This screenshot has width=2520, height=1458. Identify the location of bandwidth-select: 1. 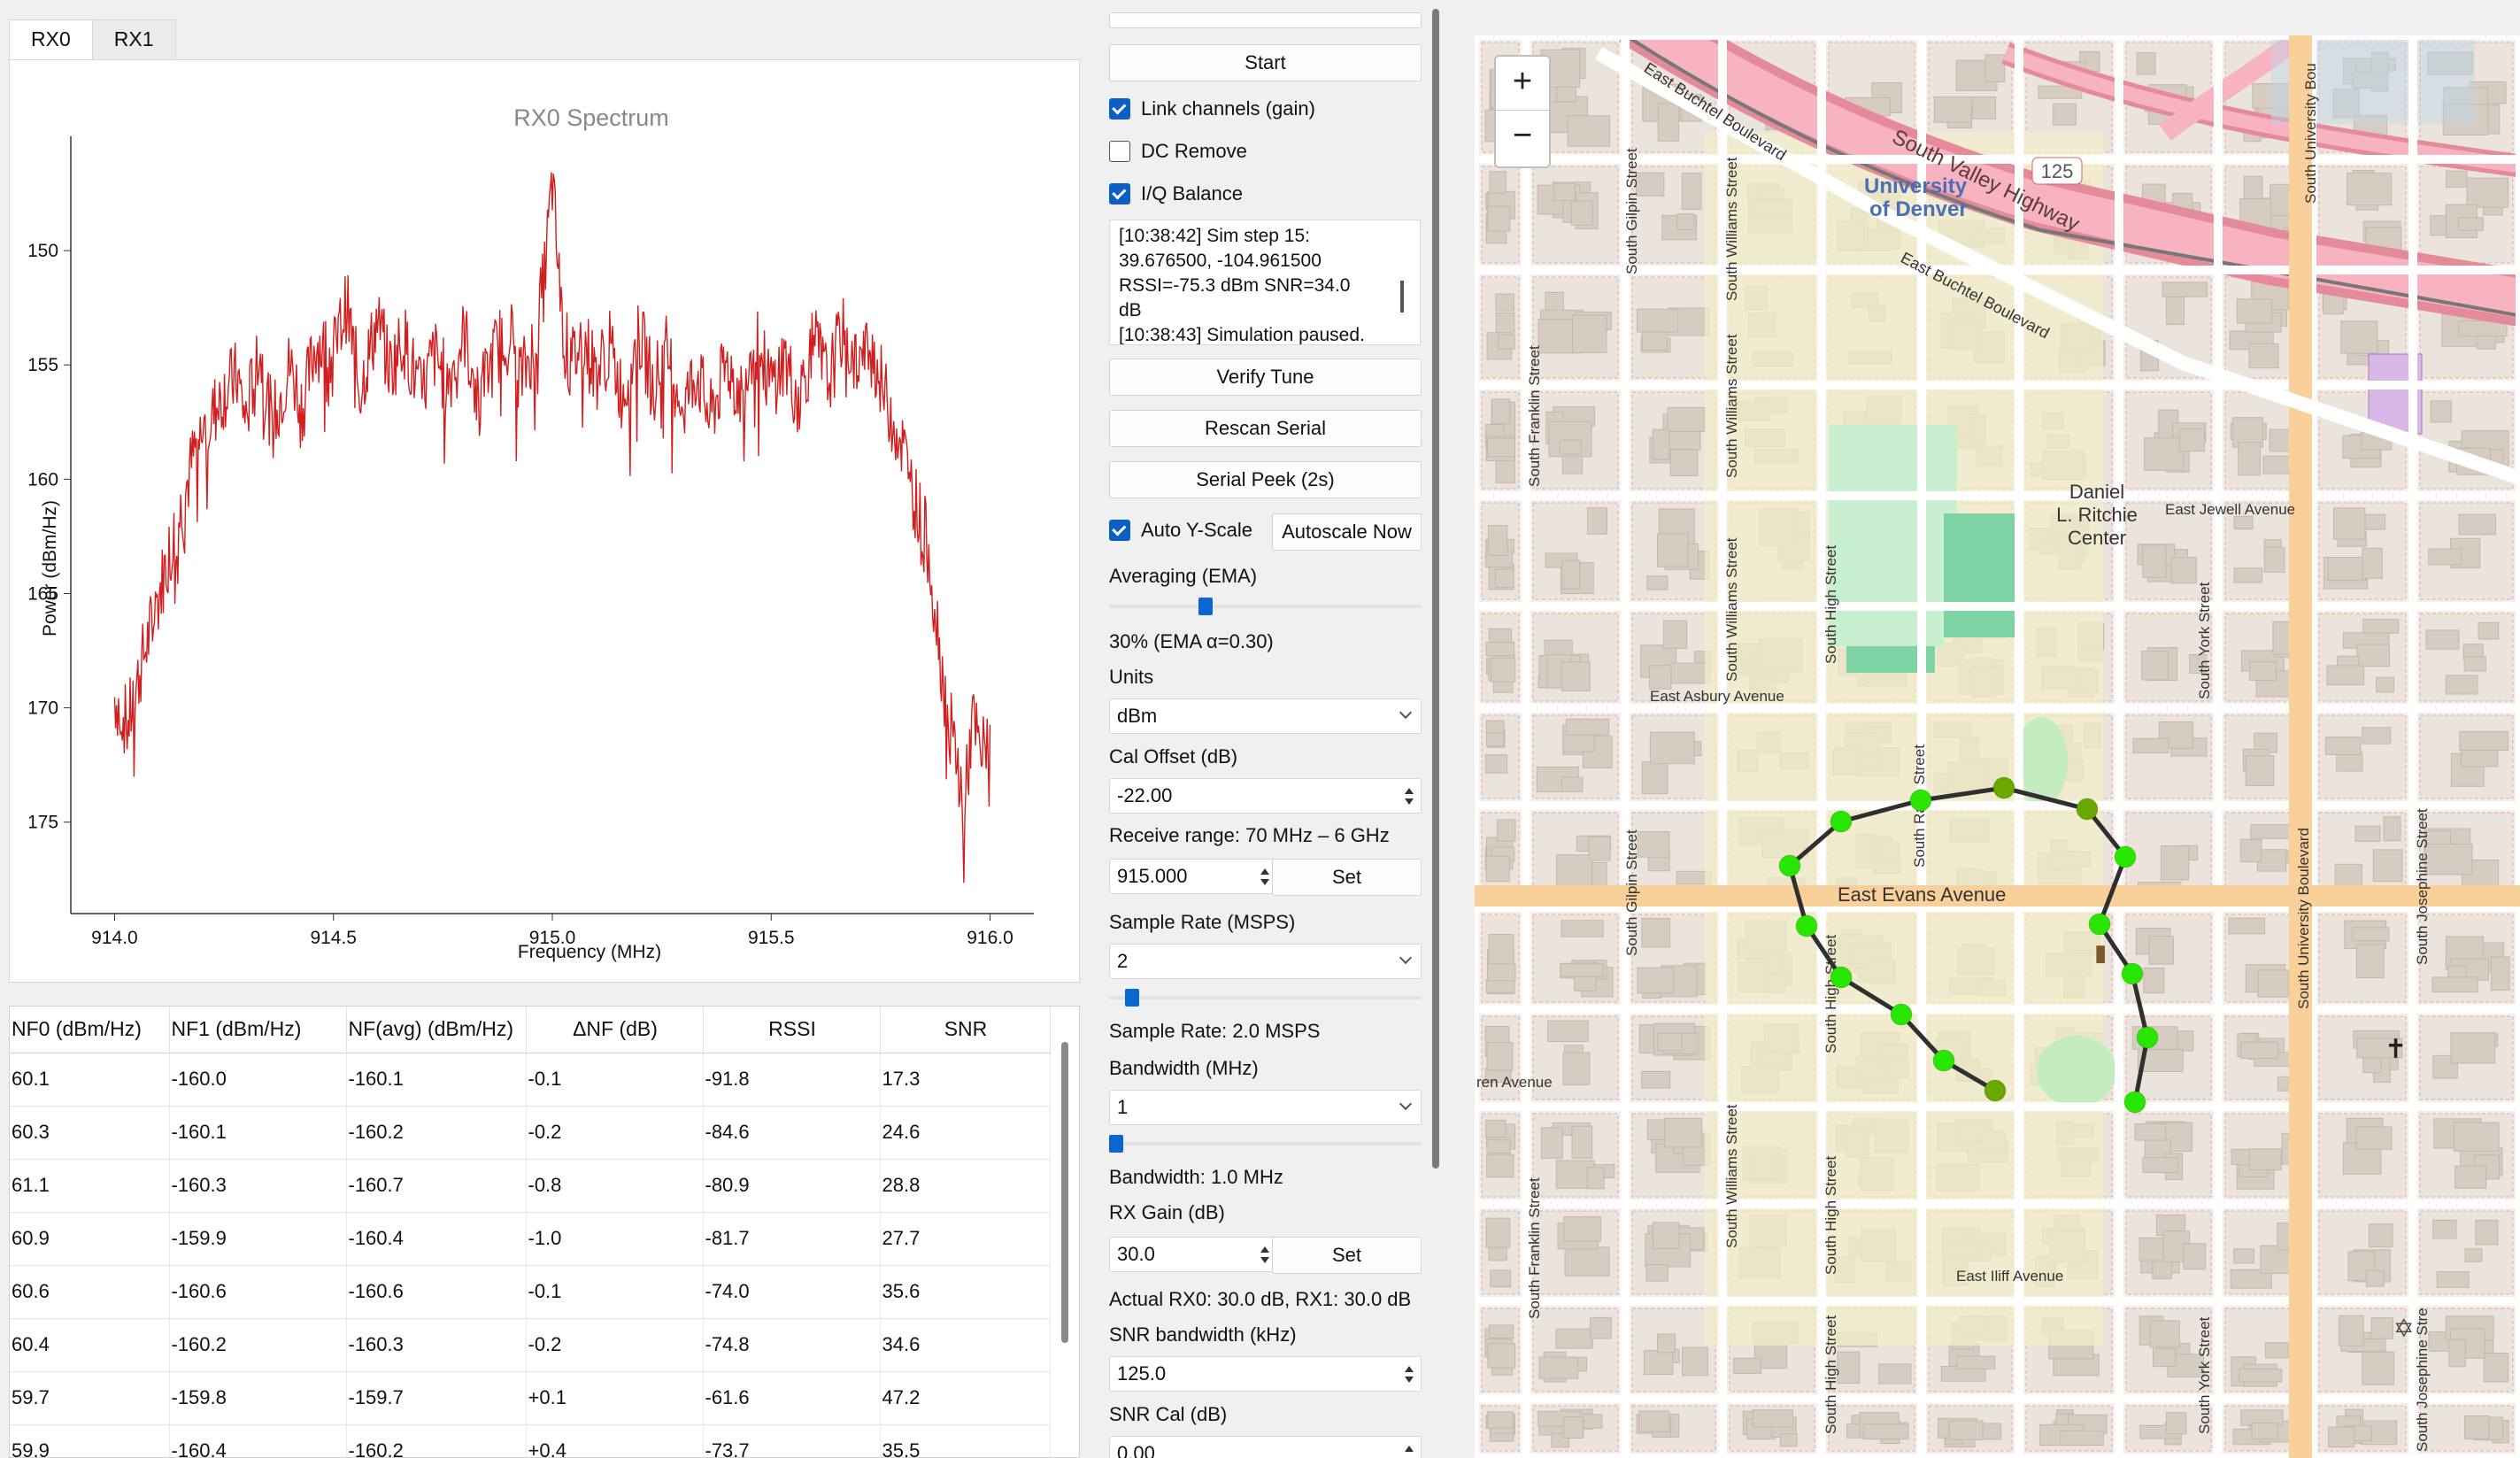
(1265, 1107).